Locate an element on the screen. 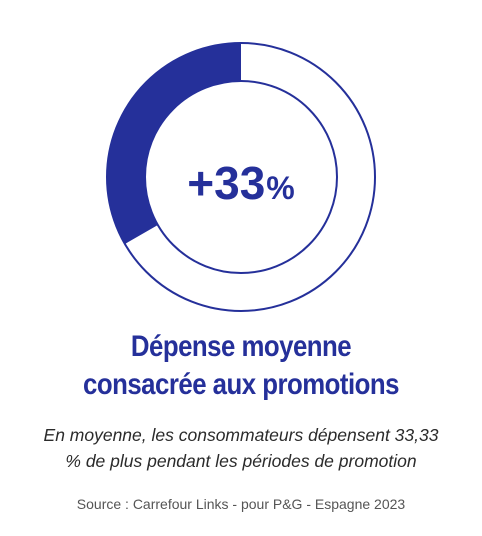 Image resolution: width=482 pixels, height=536 pixels. heading-line-2: consacrée aux promotions is located at coordinates (241, 384).